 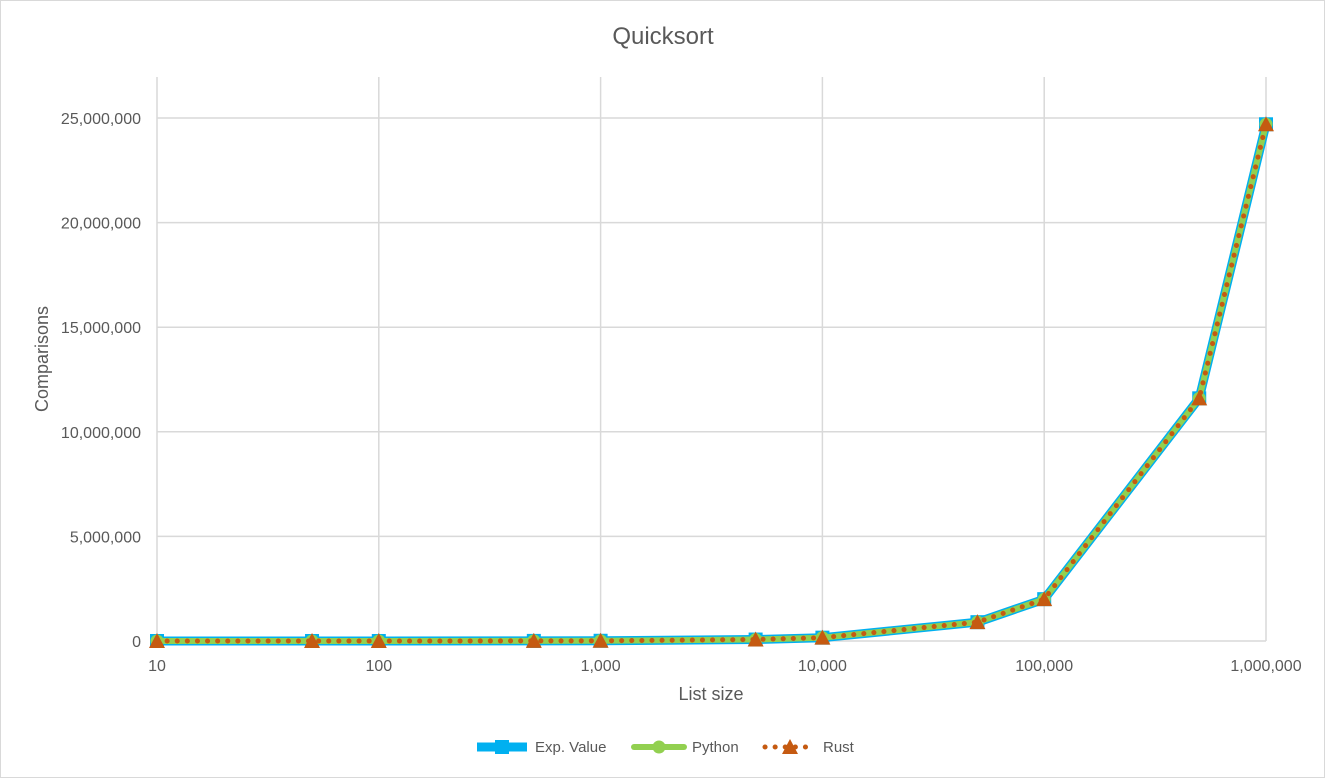 What do you see at coordinates (808, 747) in the screenshot?
I see `legend-item: Rust` at bounding box center [808, 747].